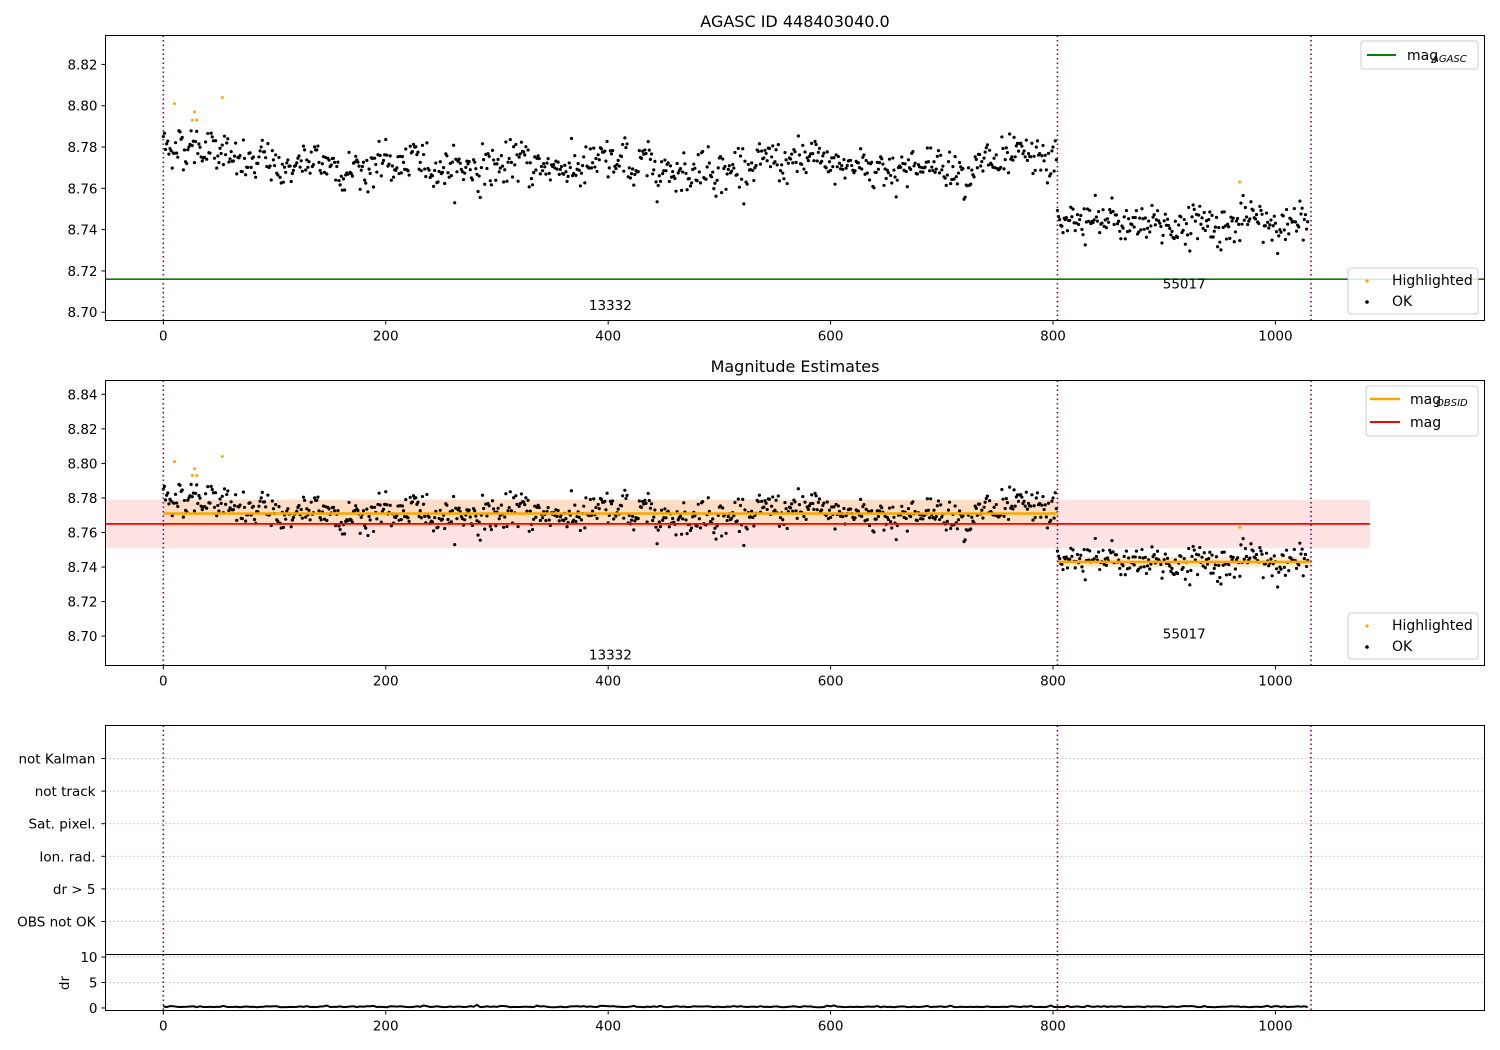  I want to click on x-tick-label: 800, so click(1053, 337).